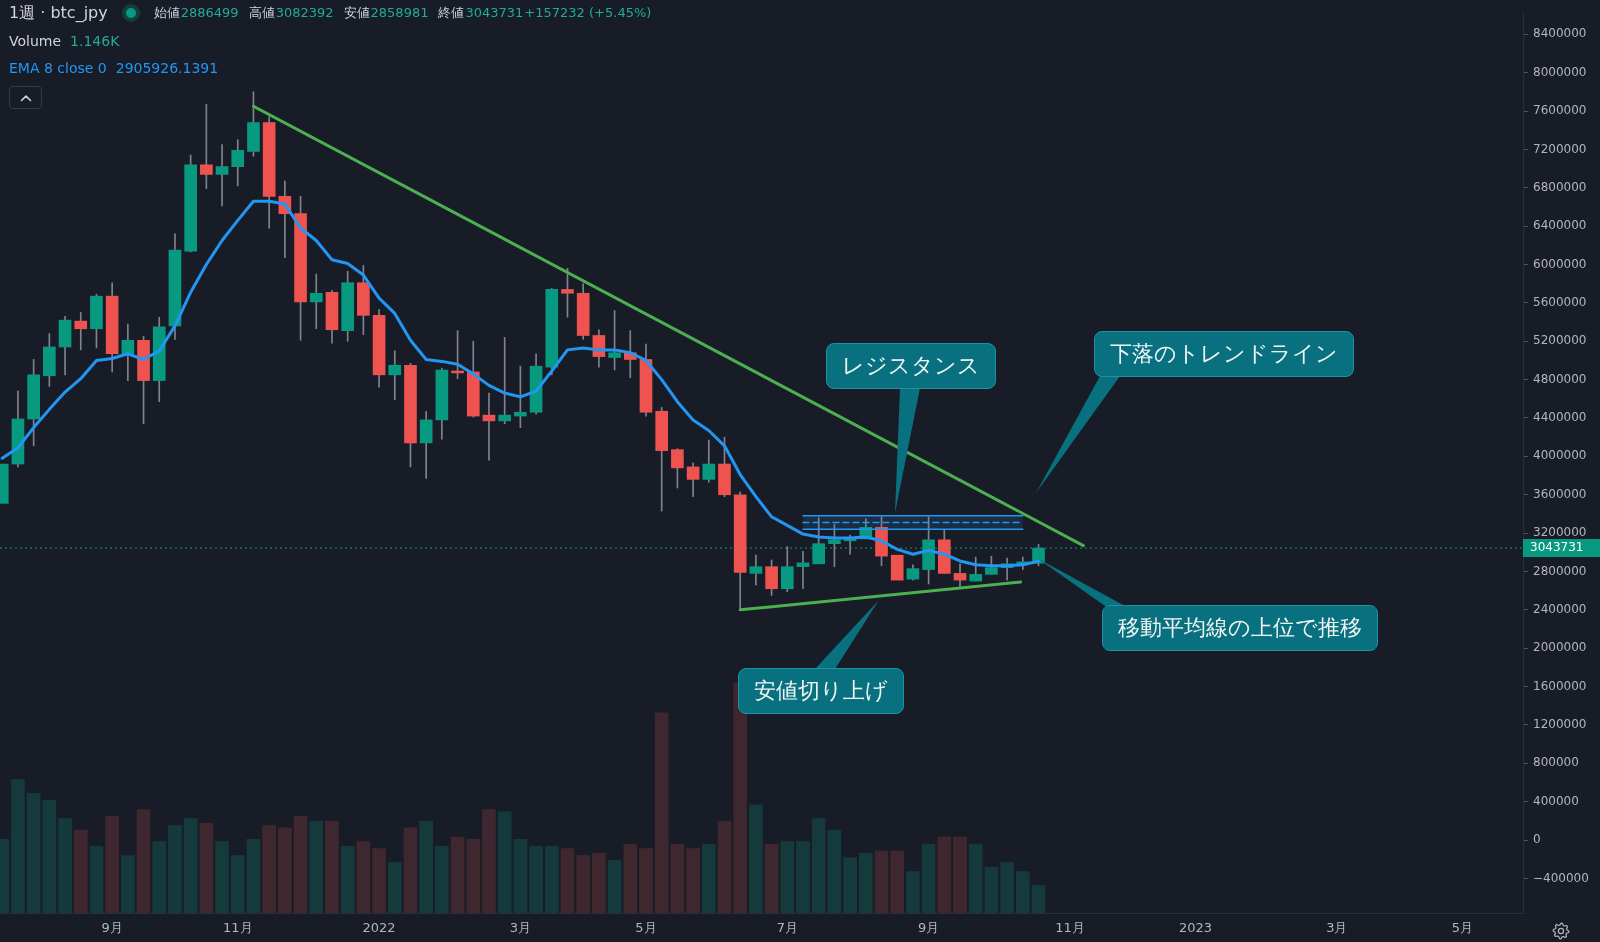 Image resolution: width=1600 pixels, height=942 pixels. Describe the element at coordinates (1537, 839) in the screenshot. I see `y-tick-label: 0` at that location.